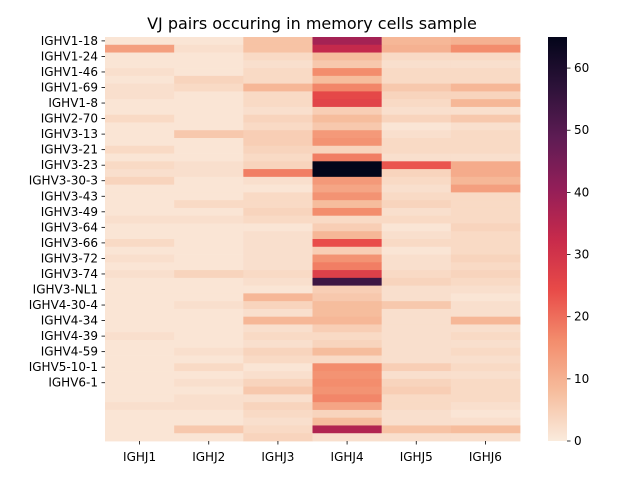  I want to click on y-tick-label: IGHV1-69, so click(69, 88).